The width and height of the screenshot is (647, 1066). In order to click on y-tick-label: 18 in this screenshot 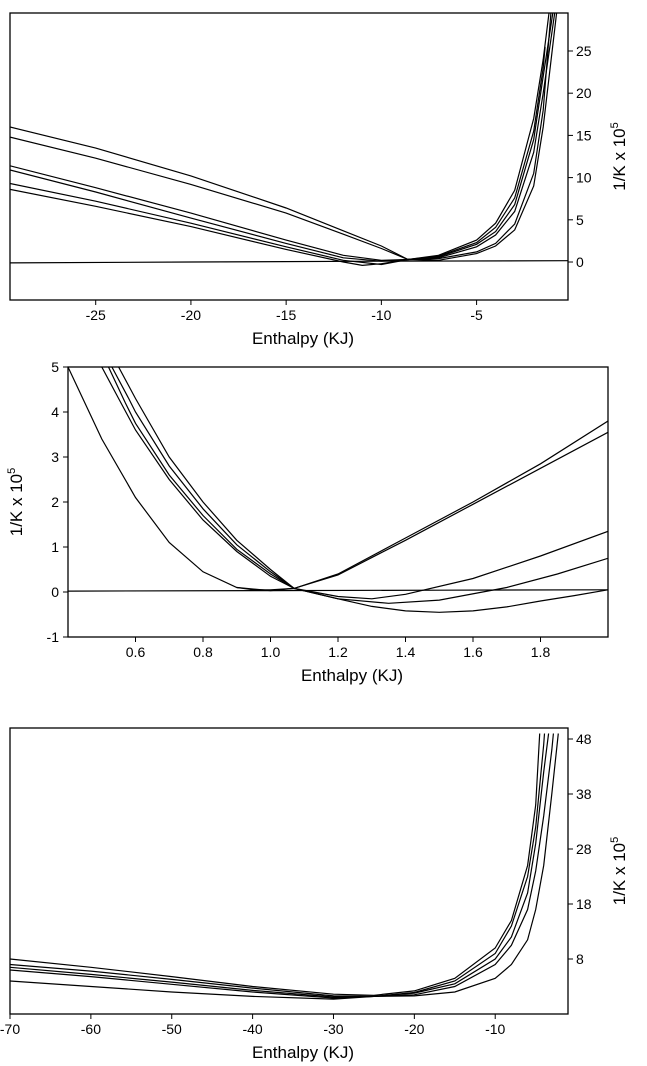, I will do `click(584, 904)`.